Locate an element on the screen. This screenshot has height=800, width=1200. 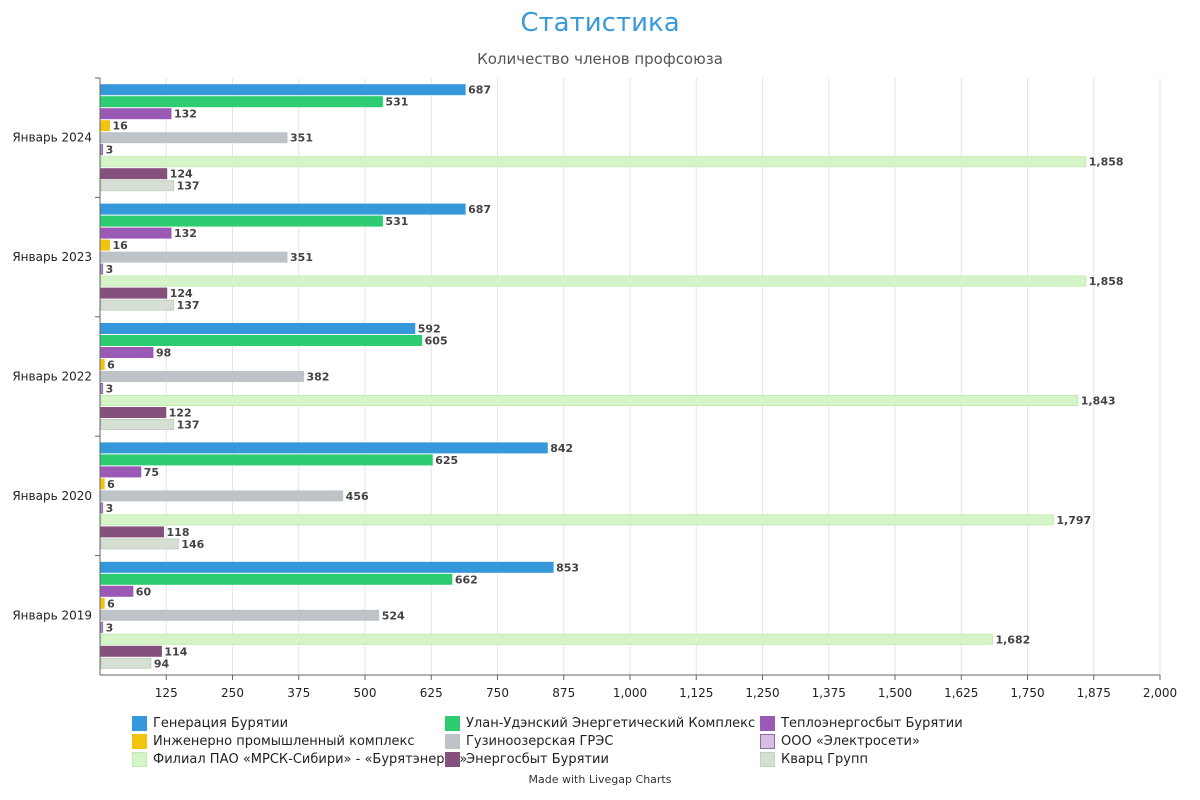
legend-item: Энергосбыт Бурятии is located at coordinates (527, 759).